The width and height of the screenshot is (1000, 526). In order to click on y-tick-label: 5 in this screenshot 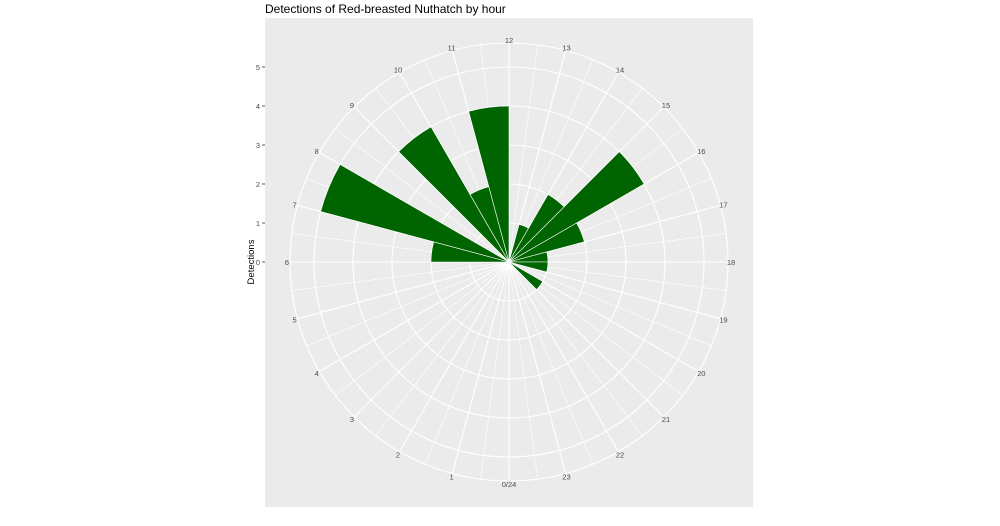, I will do `click(258, 67)`.